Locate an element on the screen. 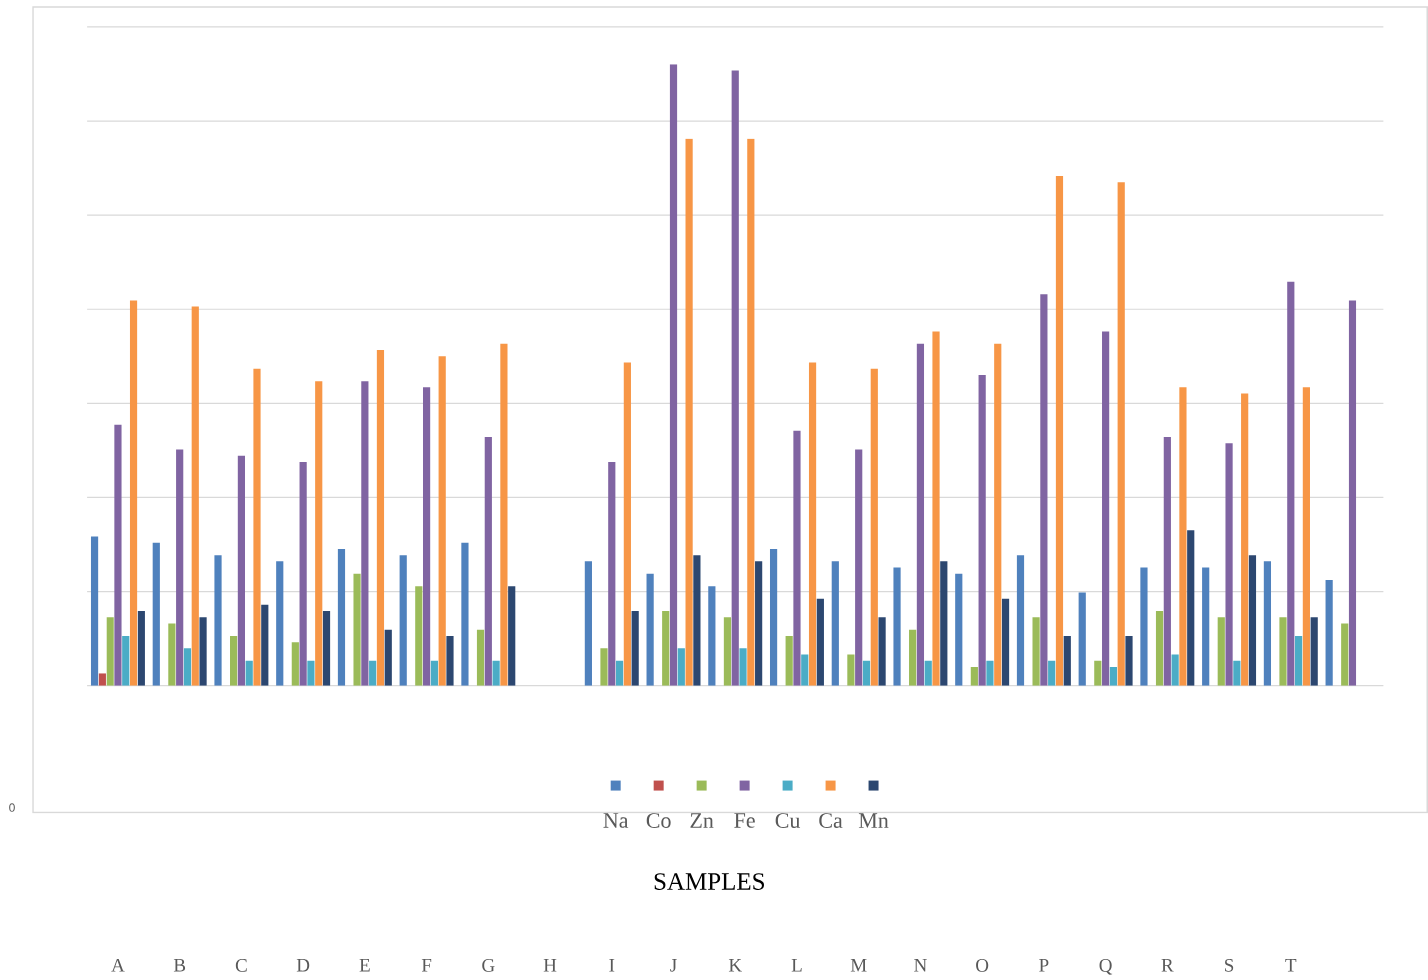 Image resolution: width=1428 pixels, height=980 pixels. x-tick-label: P is located at coordinates (1044, 965).